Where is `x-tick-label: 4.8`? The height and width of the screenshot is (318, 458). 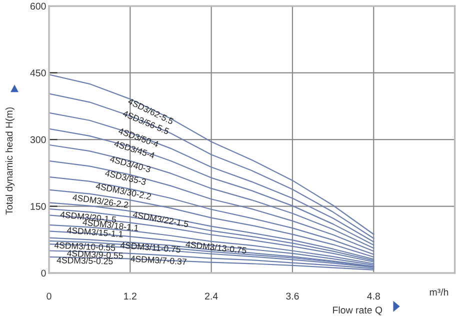
x-tick-label: 4.8 is located at coordinates (373, 296).